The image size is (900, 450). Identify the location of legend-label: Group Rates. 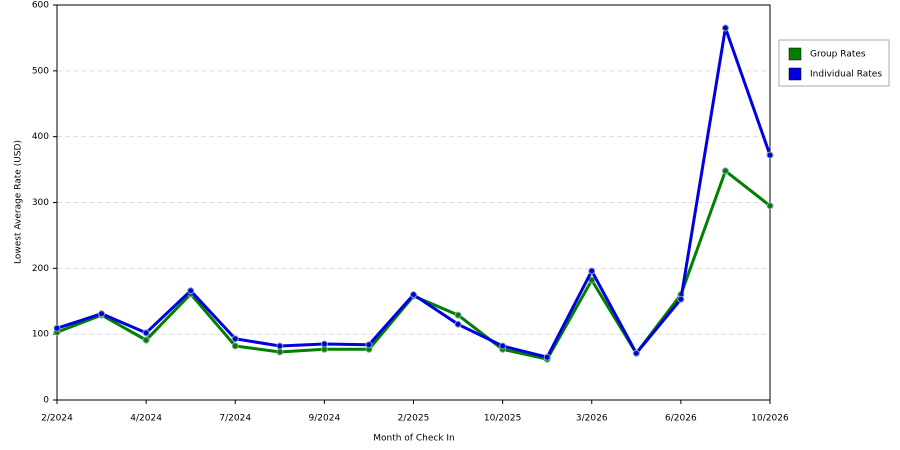
(838, 55).